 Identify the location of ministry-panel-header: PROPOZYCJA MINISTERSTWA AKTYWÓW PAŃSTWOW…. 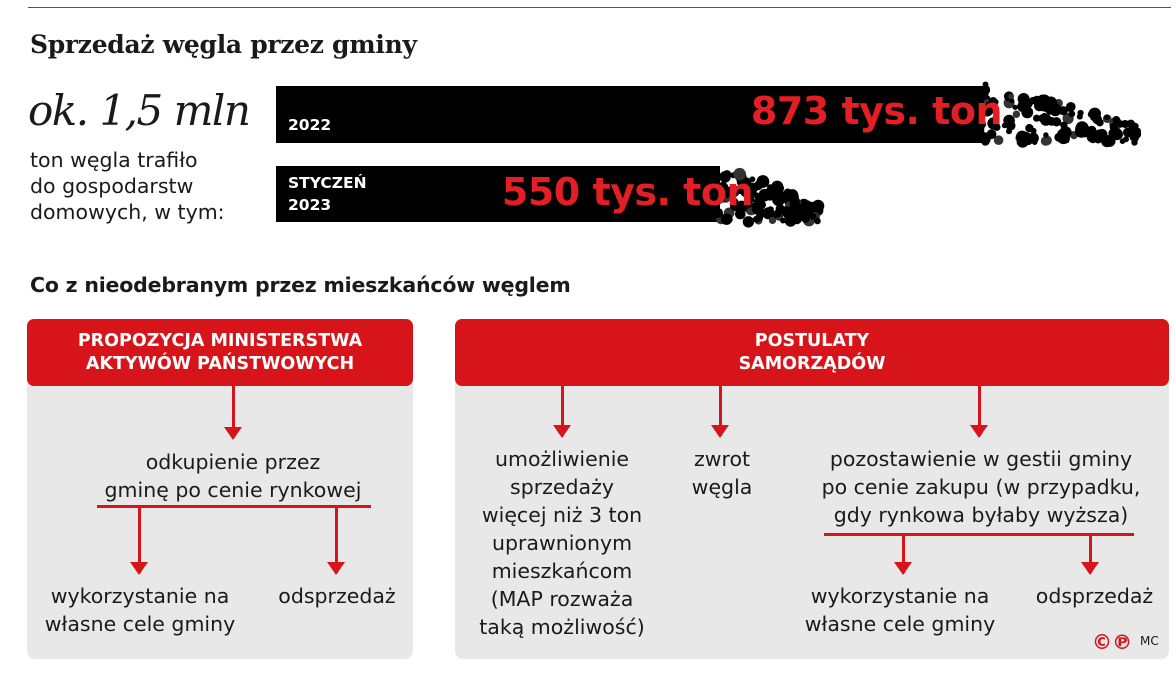
(220, 352).